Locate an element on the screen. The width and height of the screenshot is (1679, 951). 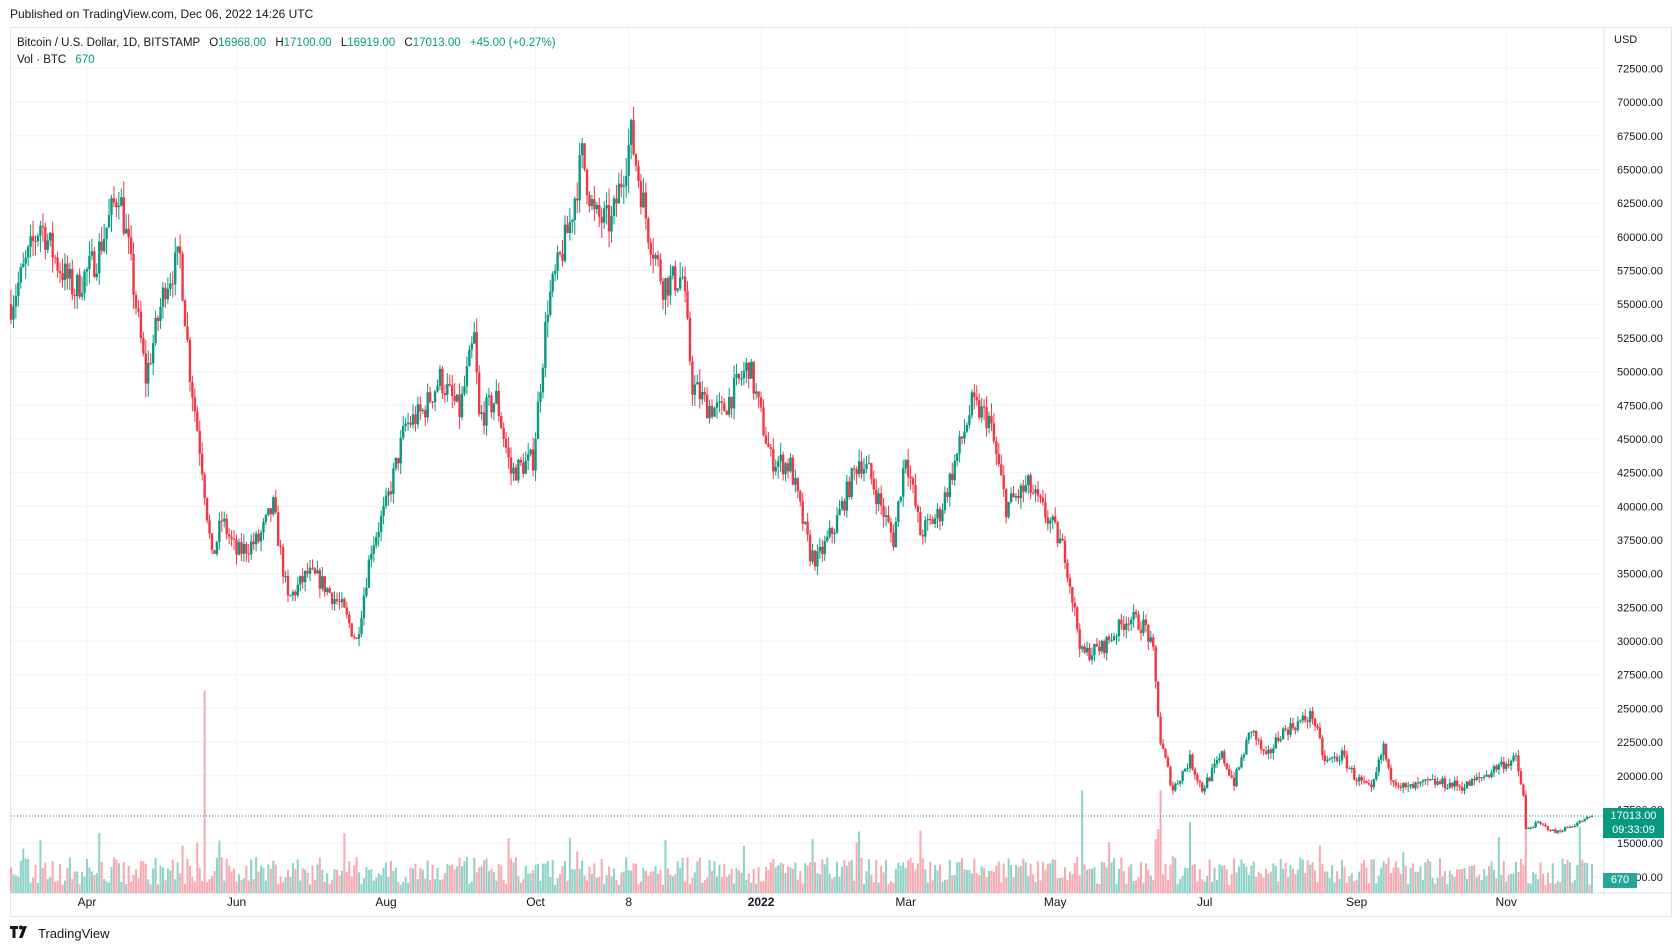
y-tick-label: 22500.00 is located at coordinates (1640, 743).